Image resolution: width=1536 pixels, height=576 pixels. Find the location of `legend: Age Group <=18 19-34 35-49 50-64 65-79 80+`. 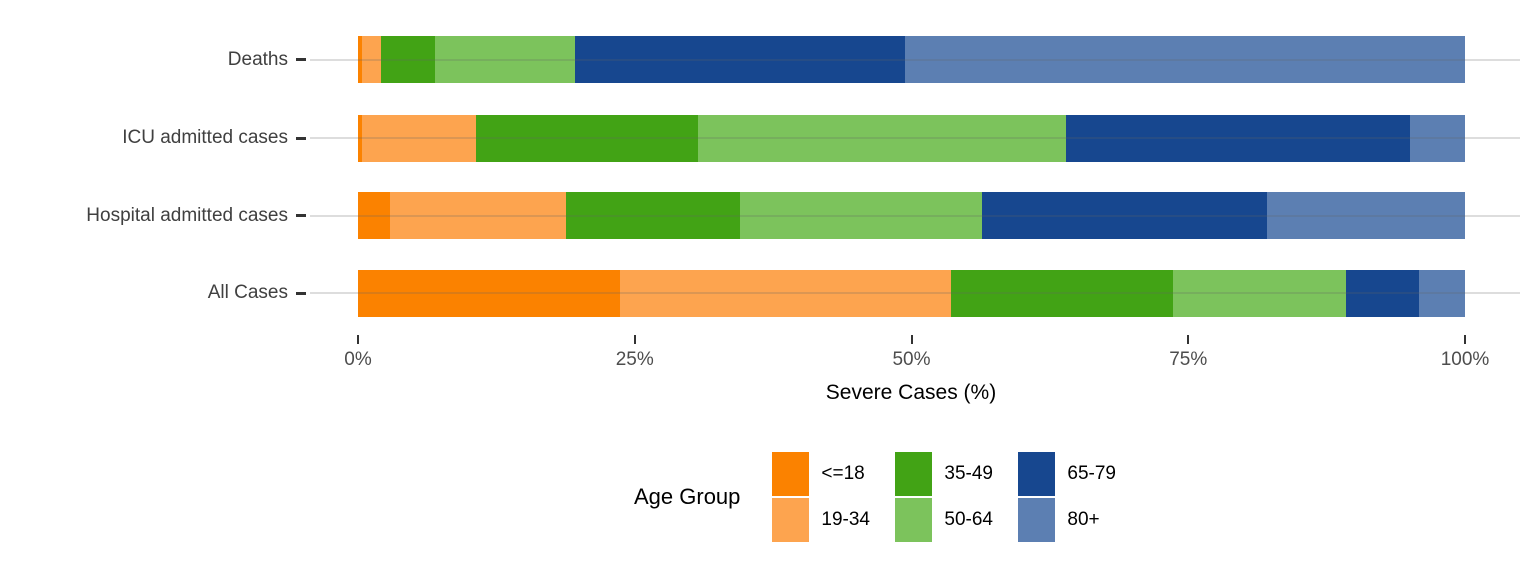

legend: Age Group <=18 19-34 35-49 50-64 65-79 80+ is located at coordinates (878, 497).